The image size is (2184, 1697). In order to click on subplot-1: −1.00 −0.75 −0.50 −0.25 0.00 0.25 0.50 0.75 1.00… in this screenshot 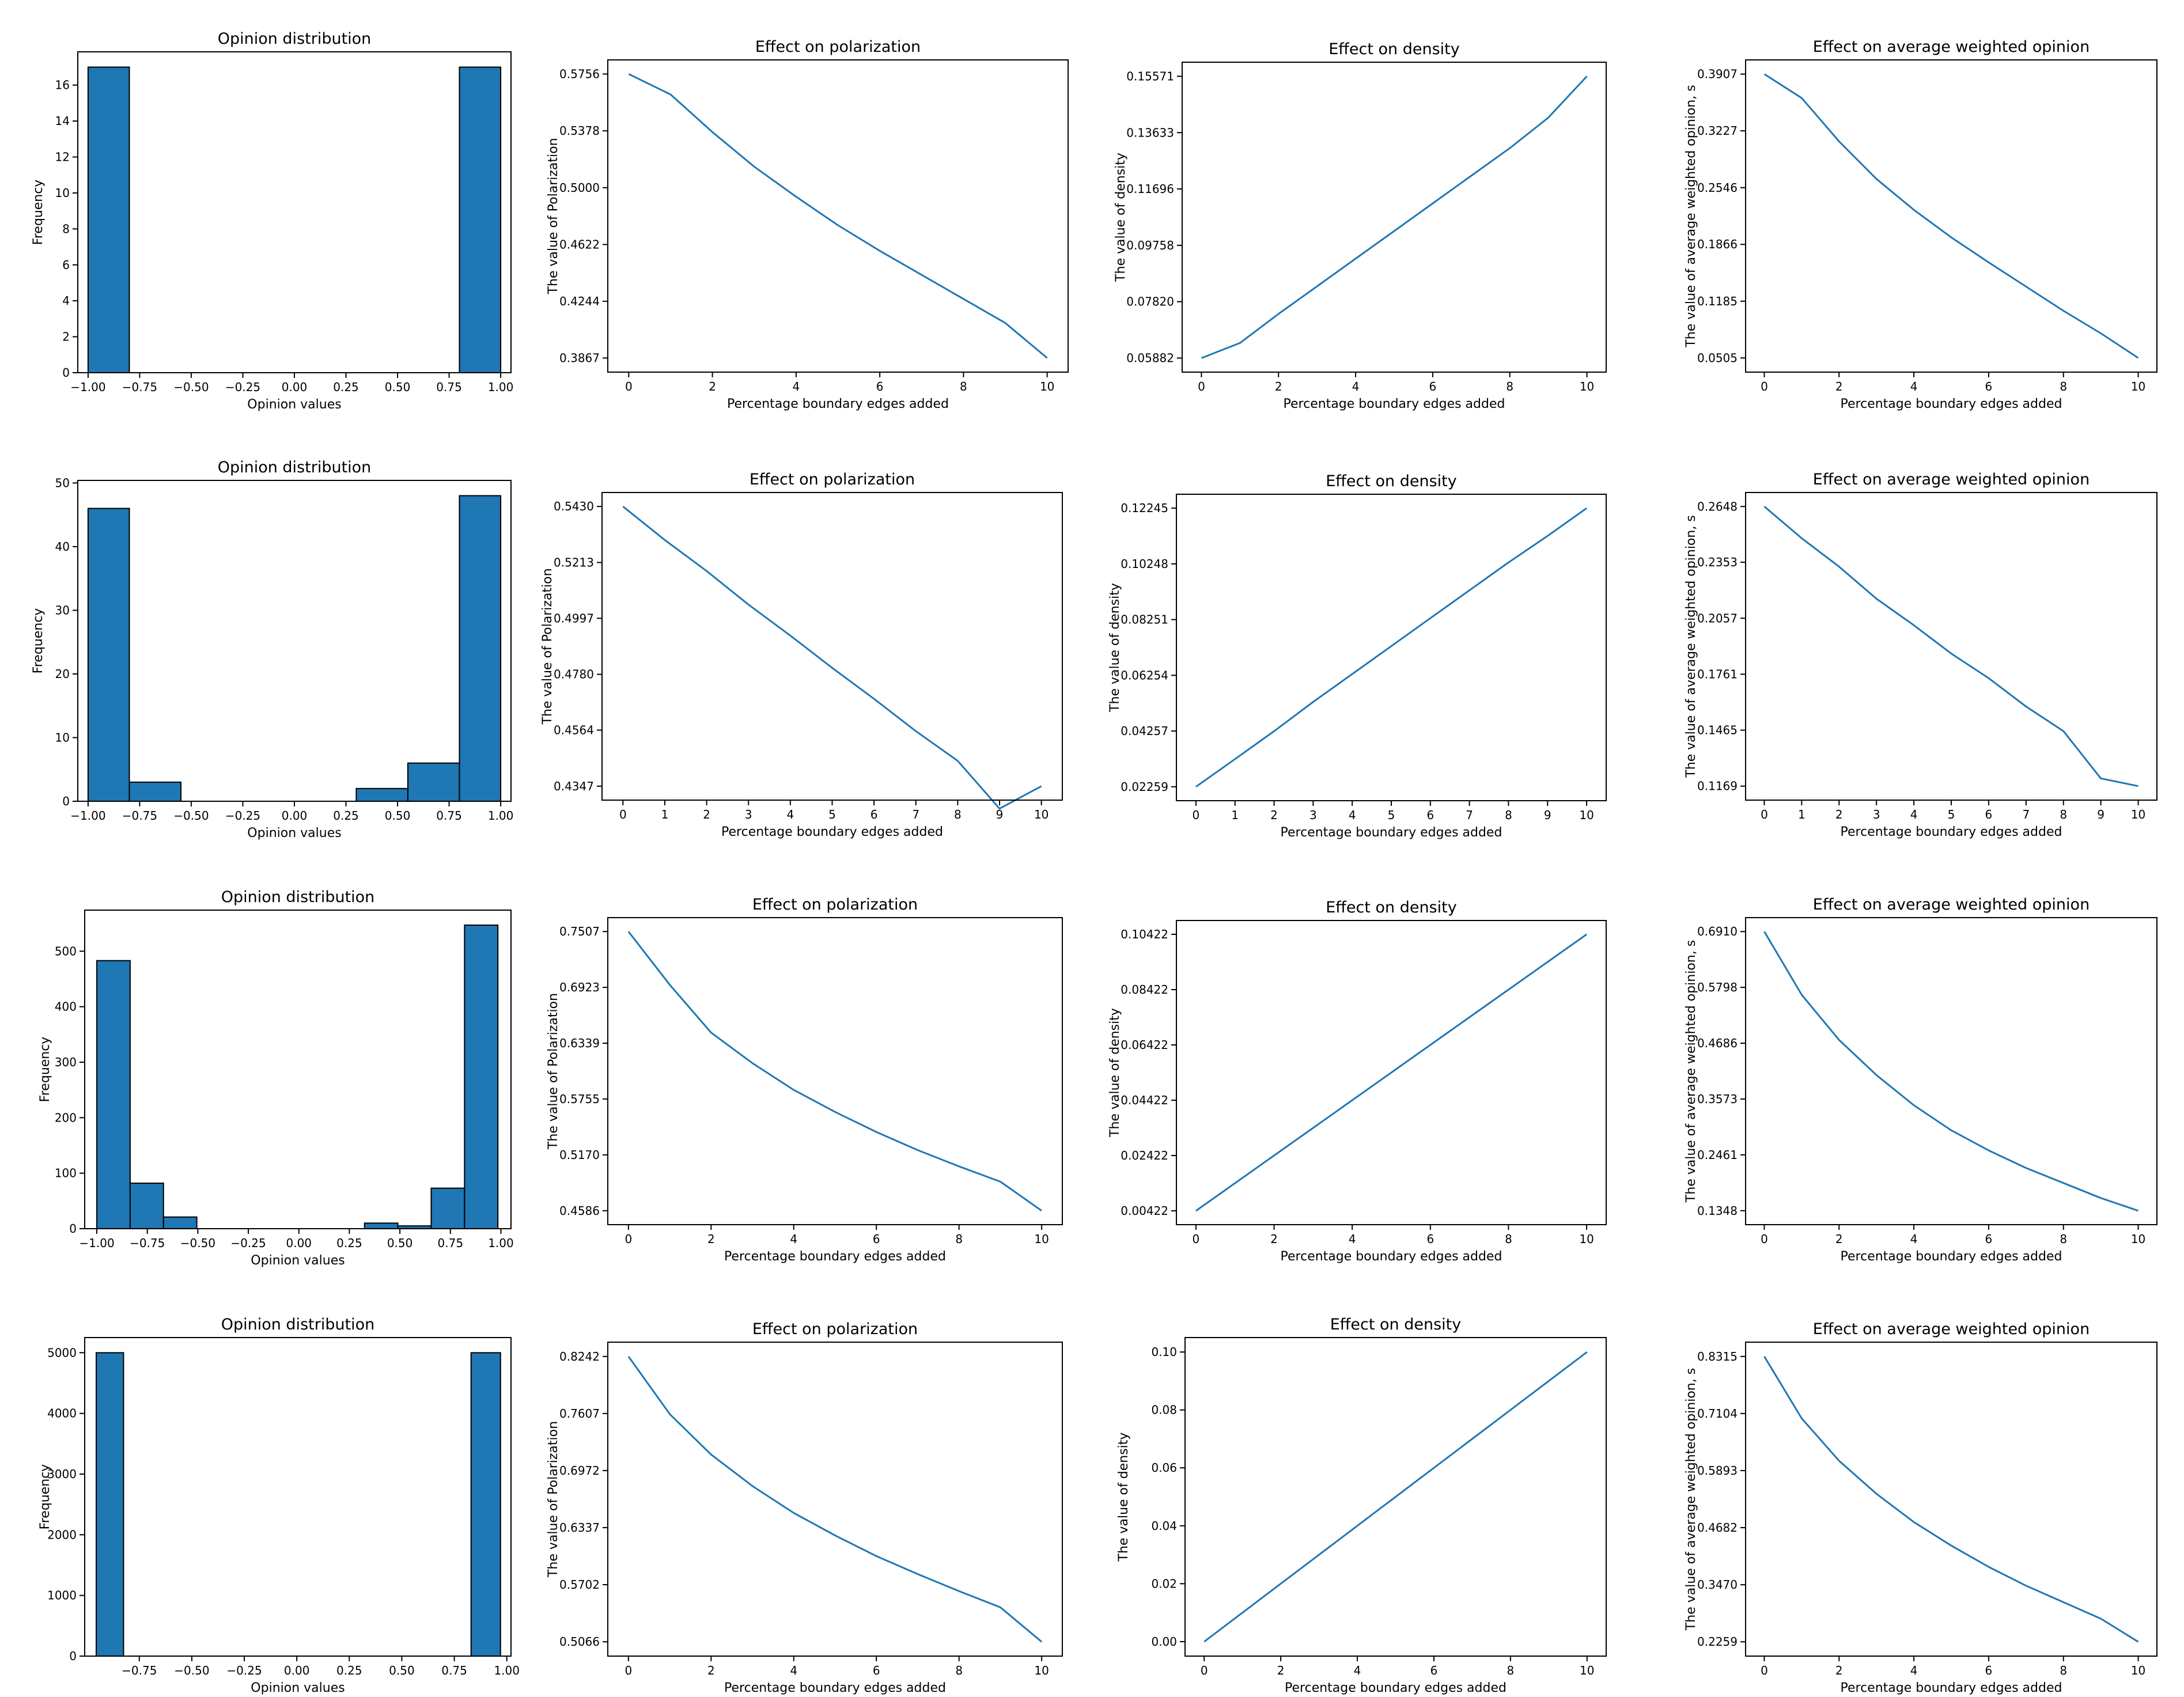, I will do `click(272, 221)`.